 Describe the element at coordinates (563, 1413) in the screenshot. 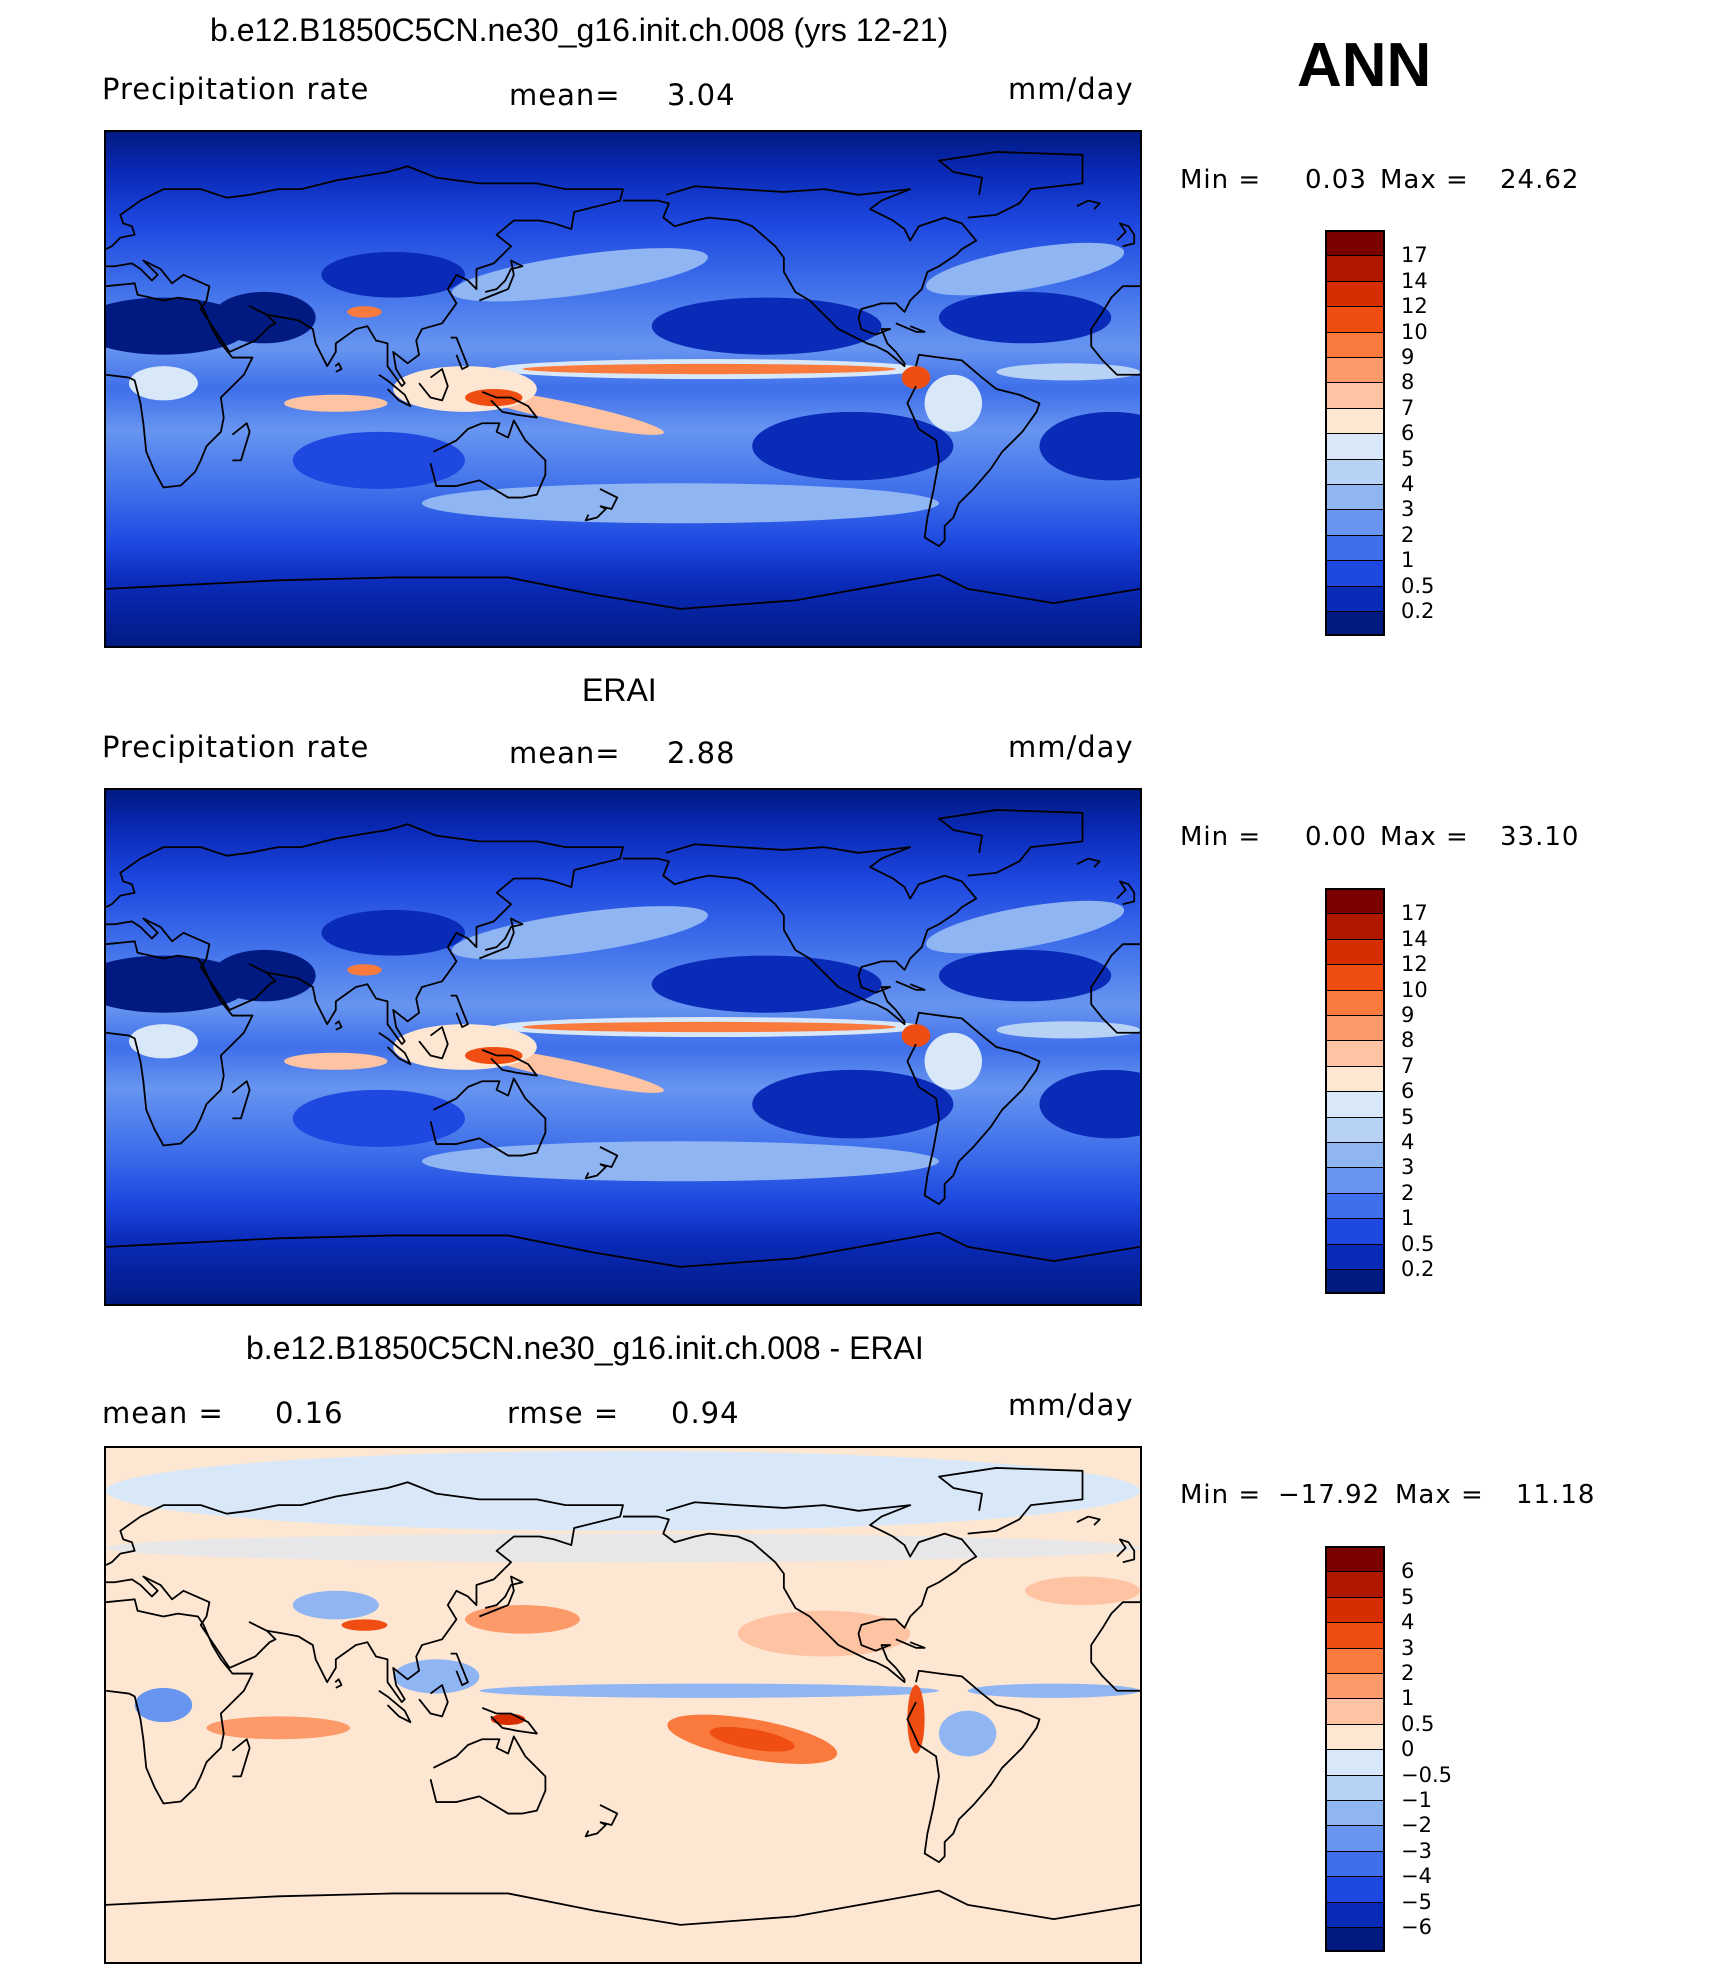

I see `rmse-label: rmse =` at that location.